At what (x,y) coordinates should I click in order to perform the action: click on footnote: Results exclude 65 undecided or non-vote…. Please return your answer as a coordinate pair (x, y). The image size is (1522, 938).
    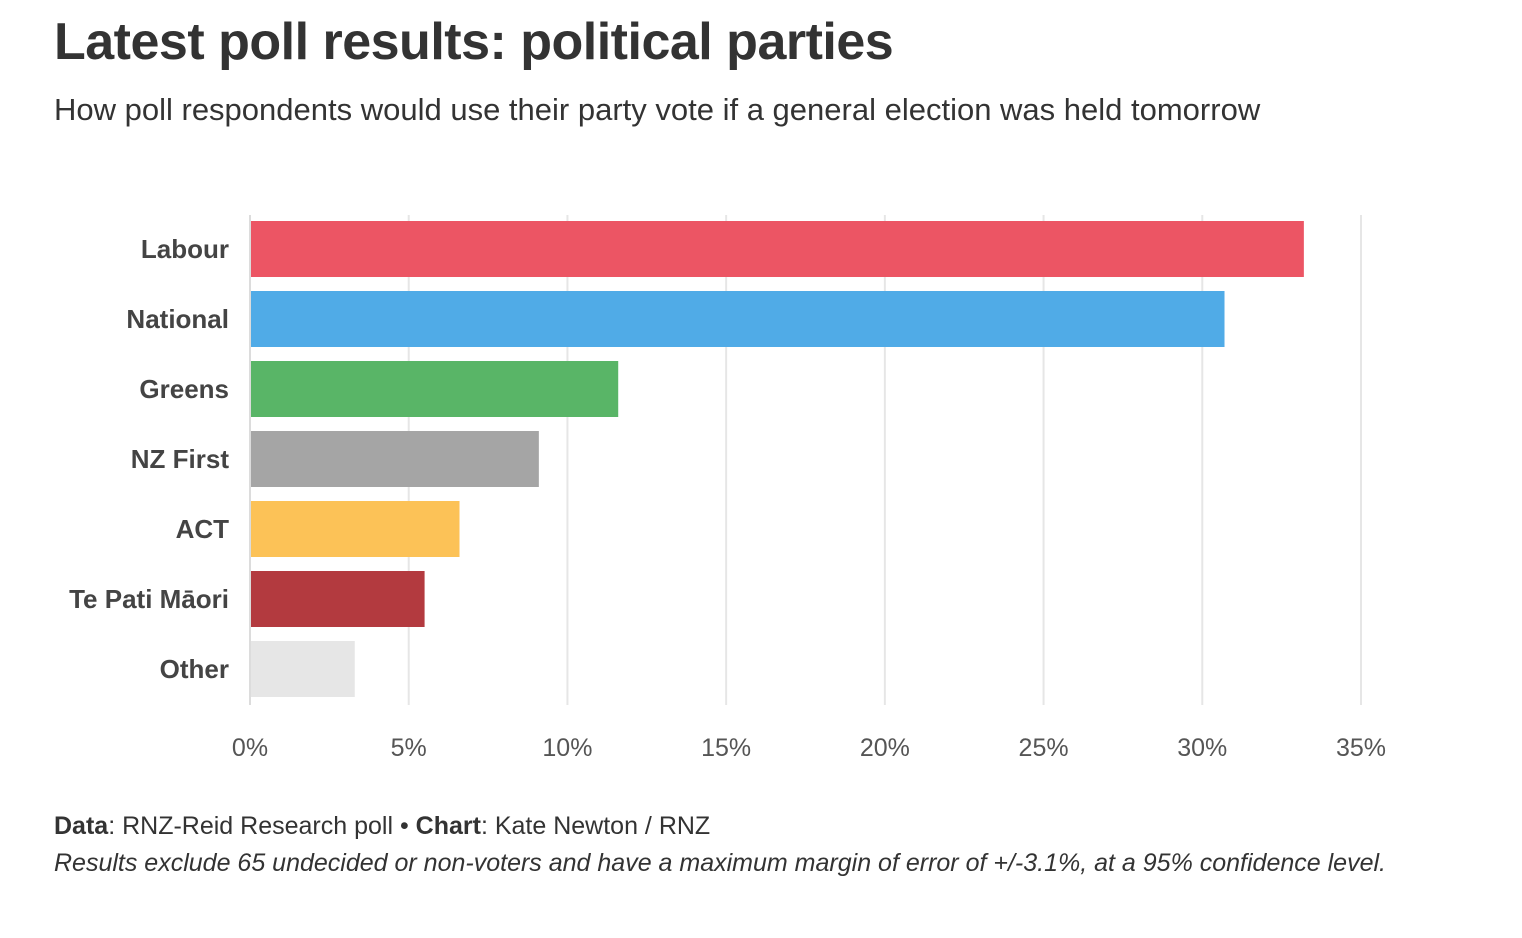
    Looking at the image, I should click on (720, 863).